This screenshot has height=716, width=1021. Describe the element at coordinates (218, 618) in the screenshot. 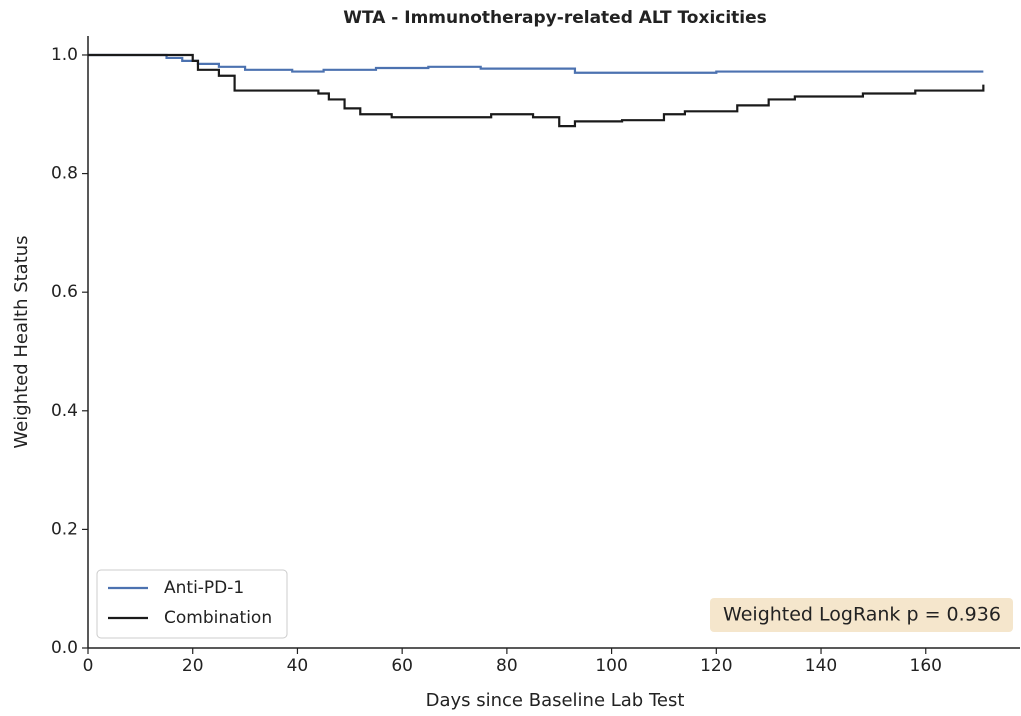

I see `legend-label: Combination` at that location.